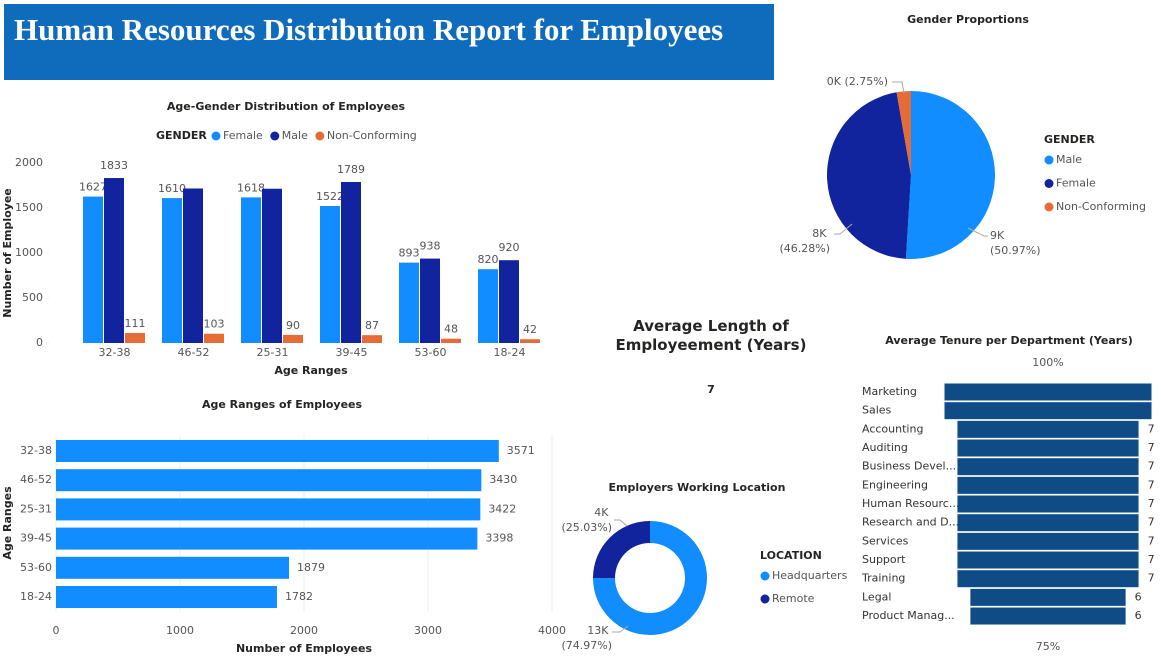 This screenshot has height=658, width=1161. I want to click on x-tick-label: 25-31, so click(273, 352).